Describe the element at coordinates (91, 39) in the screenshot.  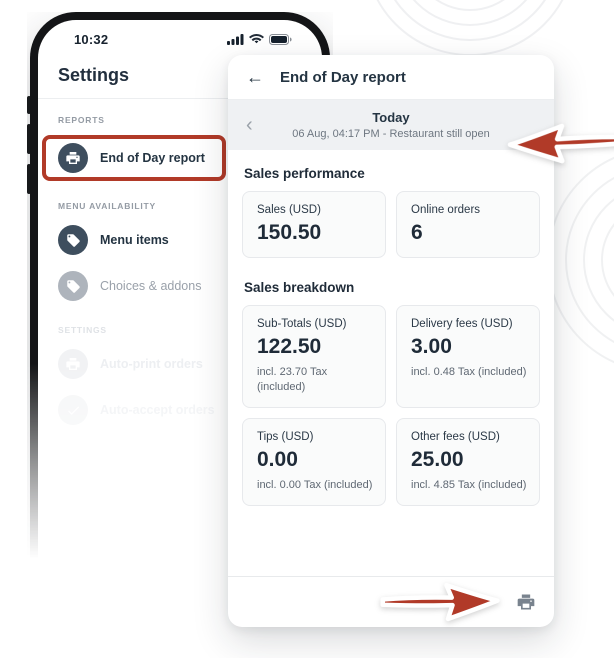
I see `status-time: 10:32` at that location.